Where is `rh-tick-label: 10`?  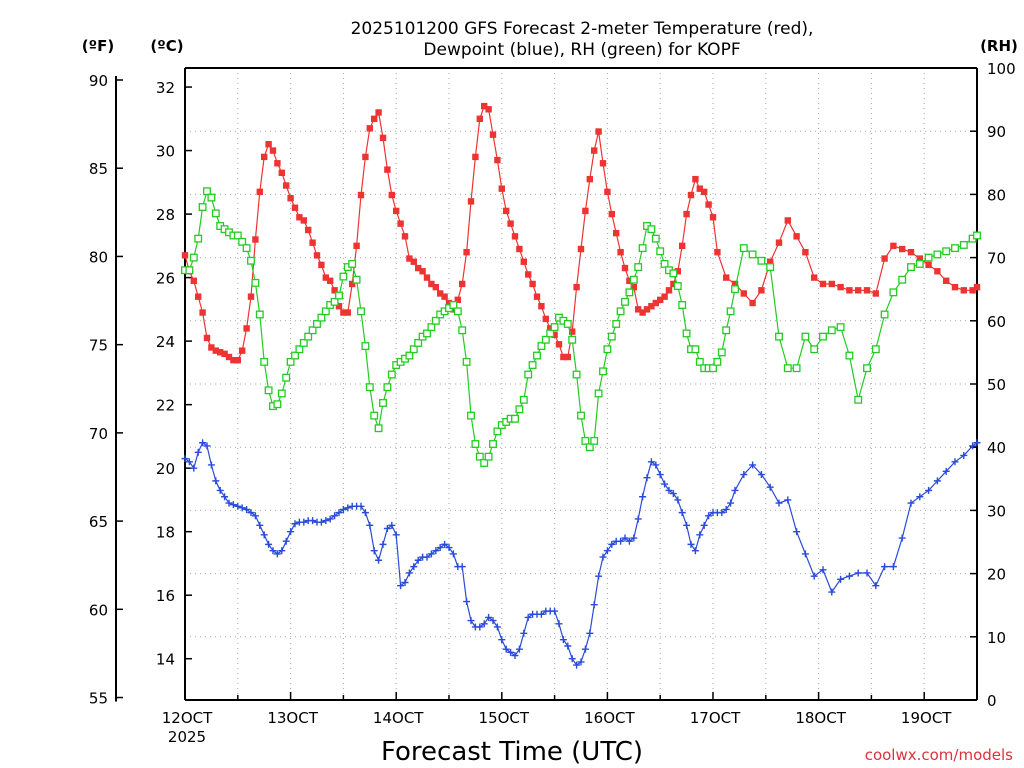 rh-tick-label: 10 is located at coordinates (996, 638).